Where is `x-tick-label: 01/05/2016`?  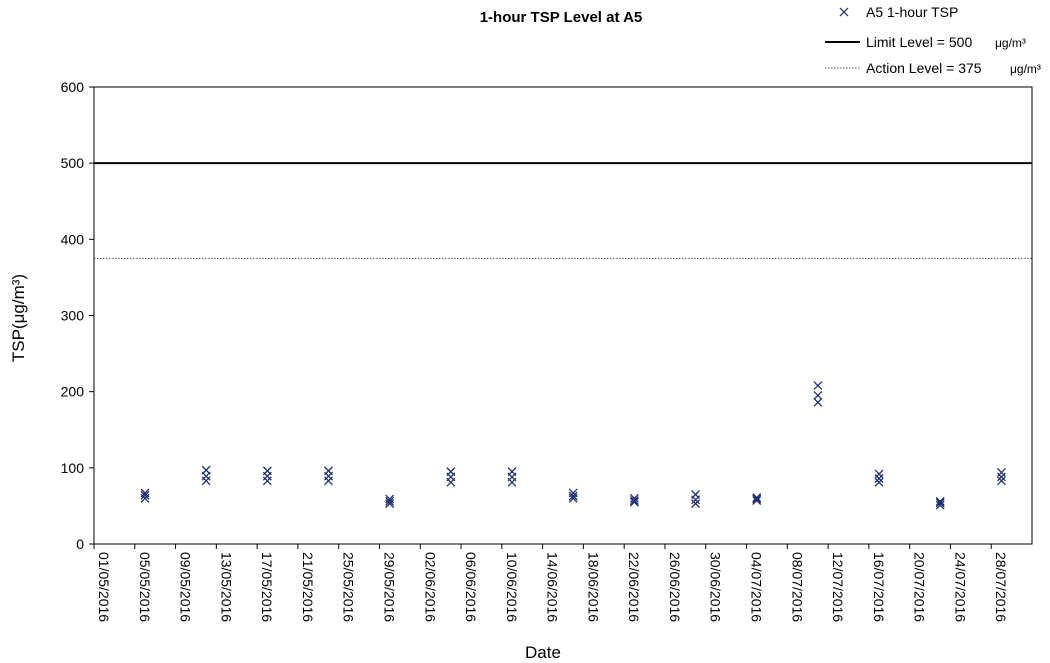
x-tick-label: 01/05/2016 is located at coordinates (104, 587).